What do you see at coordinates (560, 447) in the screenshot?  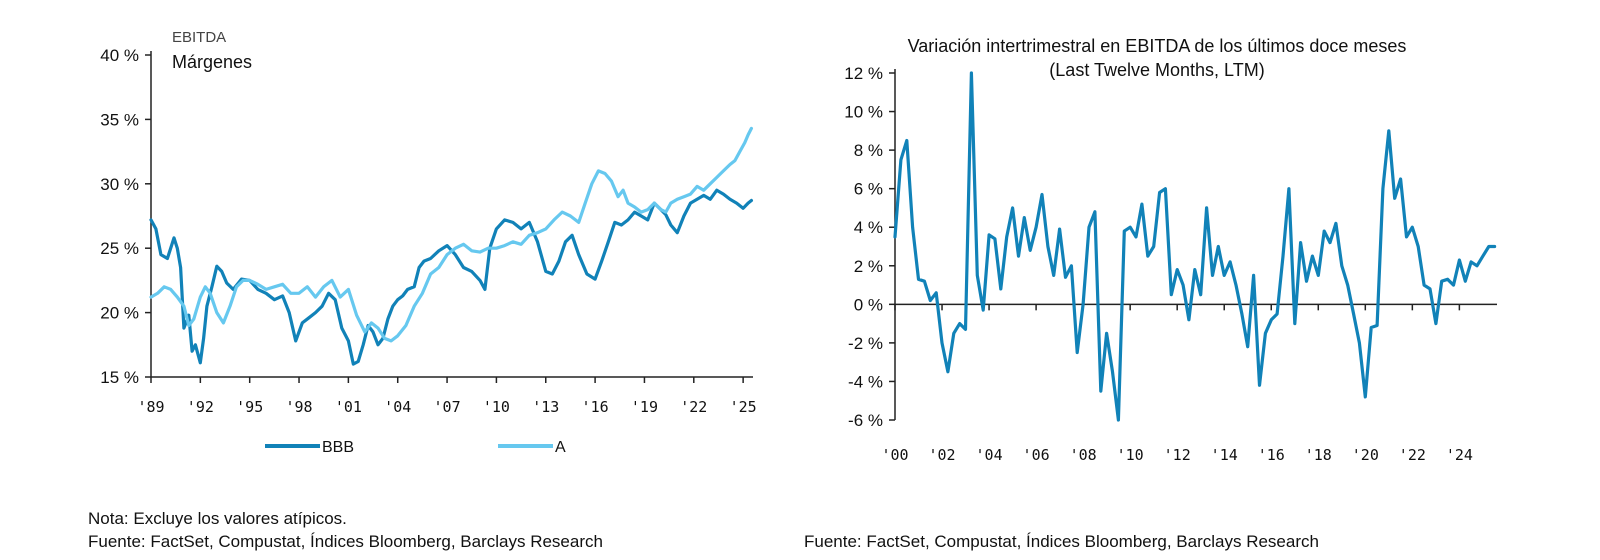 I see `legend-label-a: A` at bounding box center [560, 447].